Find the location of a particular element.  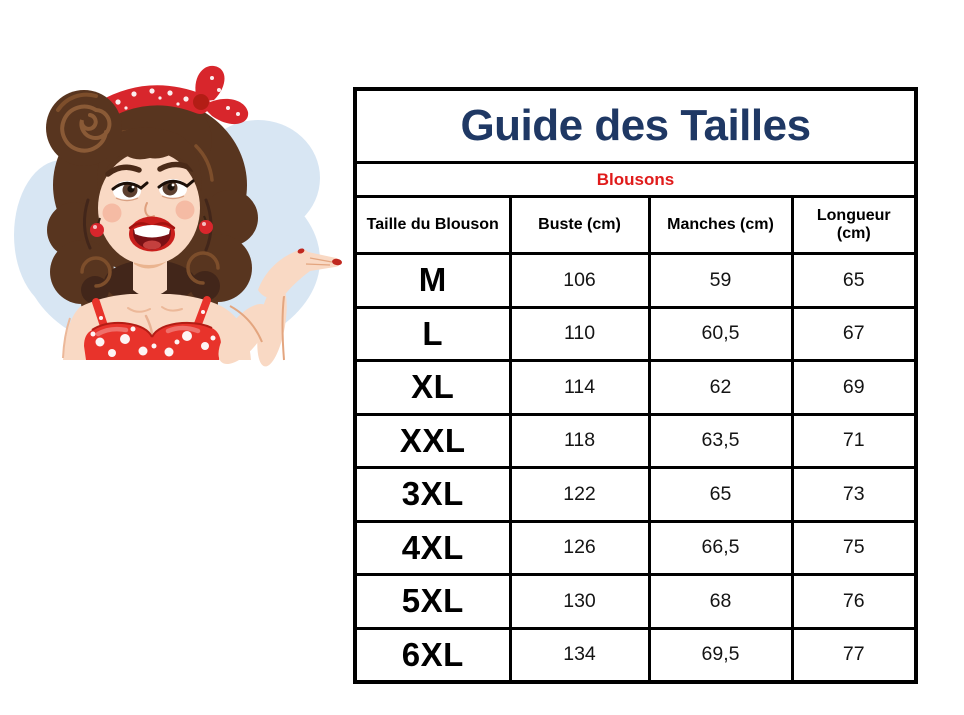

face is located at coordinates (149, 208).